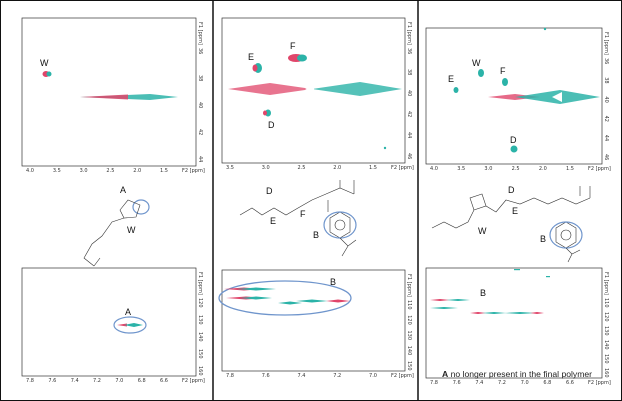 The image size is (622, 401). I want to click on middle-bottom-peaks: B, so click(285, 296).